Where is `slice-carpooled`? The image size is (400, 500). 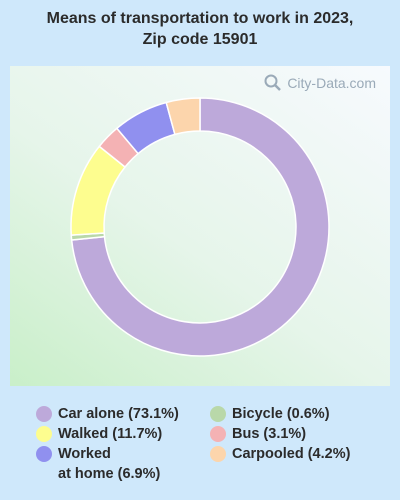
slice-carpooled is located at coordinates (183, 116).